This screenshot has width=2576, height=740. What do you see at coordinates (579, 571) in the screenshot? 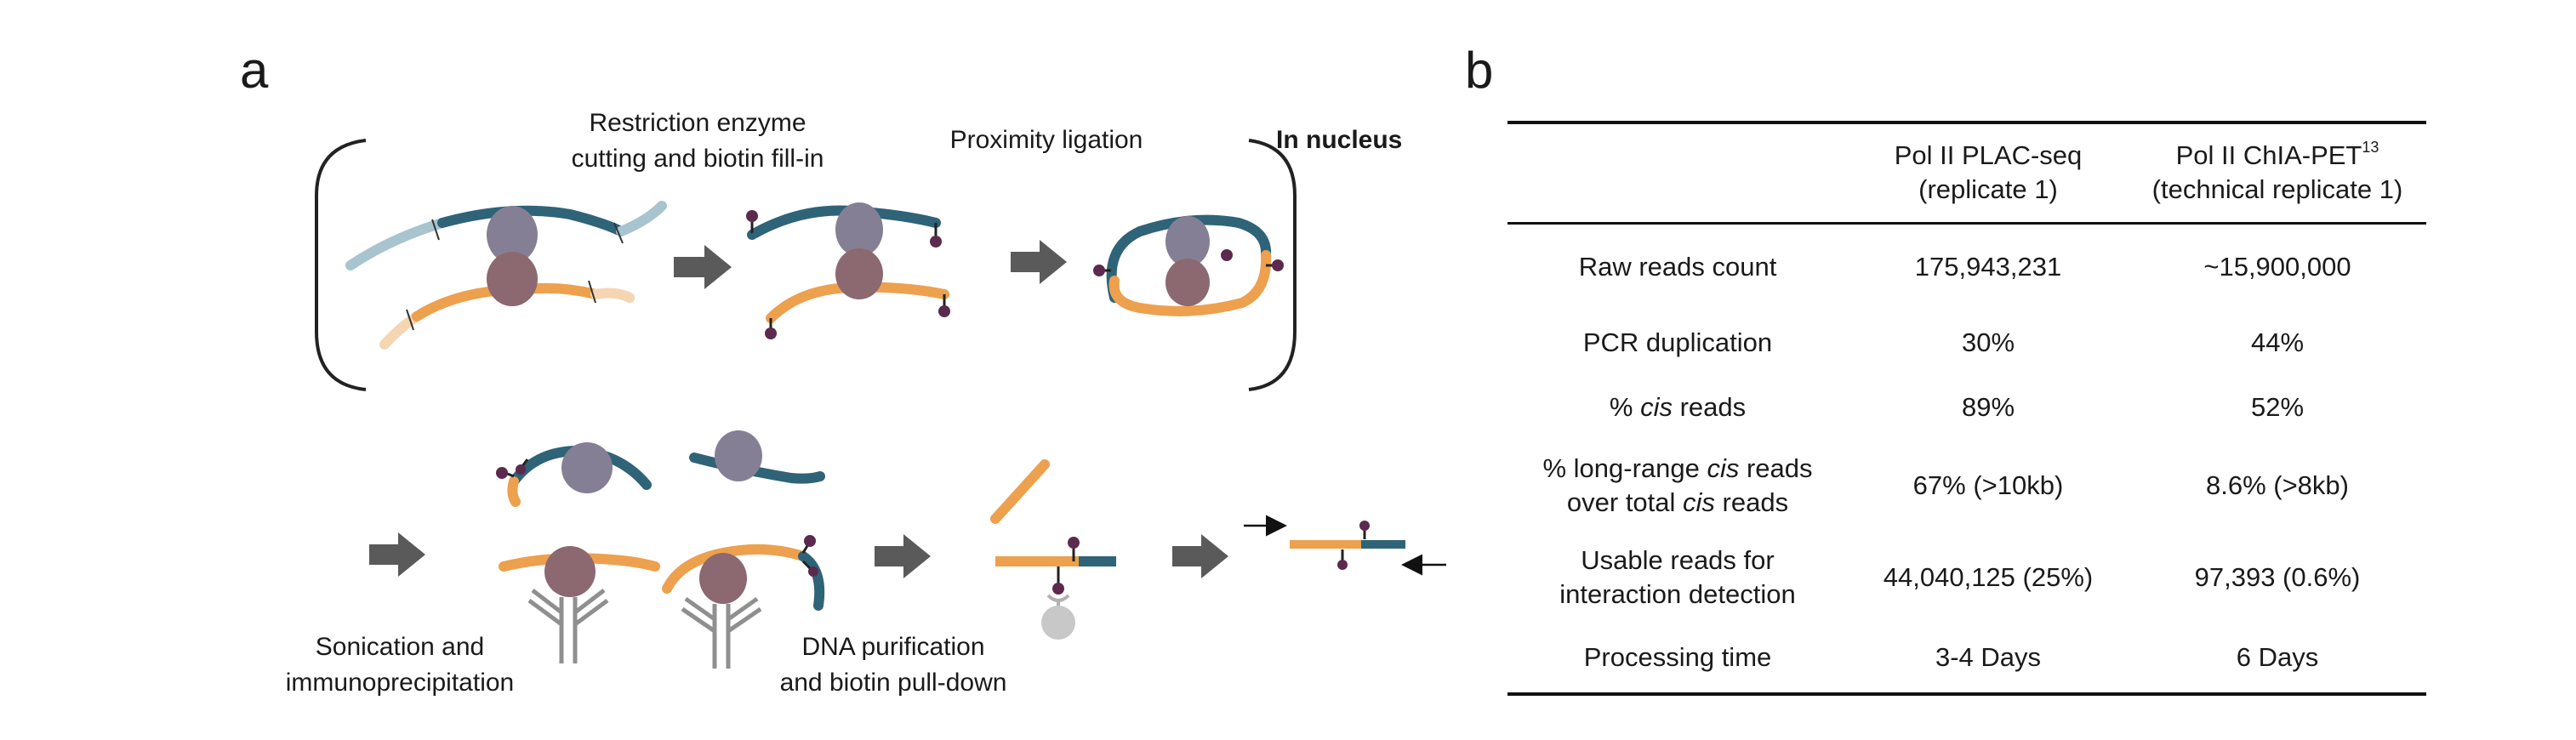
I see `fragment-orange-ip` at bounding box center [579, 571].